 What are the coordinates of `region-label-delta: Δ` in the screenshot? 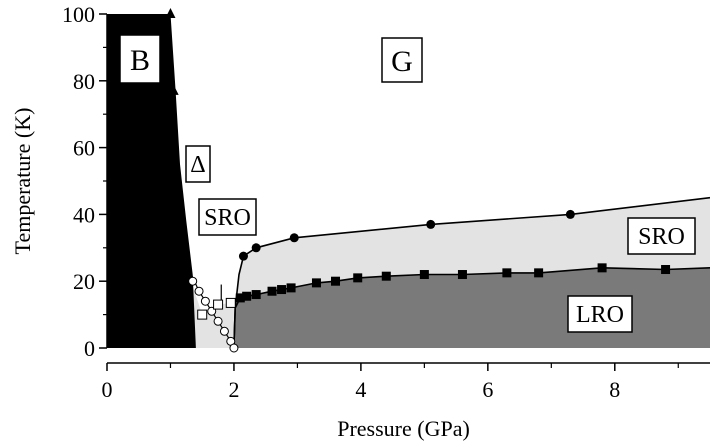 It's located at (198, 164).